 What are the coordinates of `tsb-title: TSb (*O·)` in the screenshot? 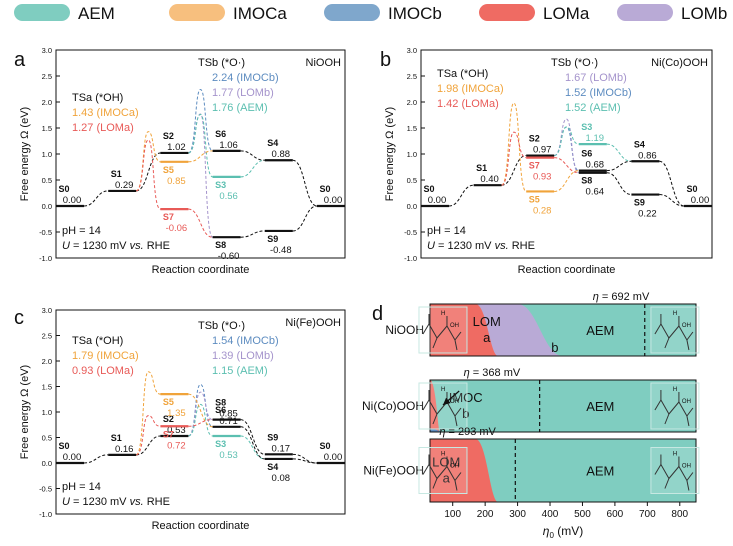 It's located at (574, 63).